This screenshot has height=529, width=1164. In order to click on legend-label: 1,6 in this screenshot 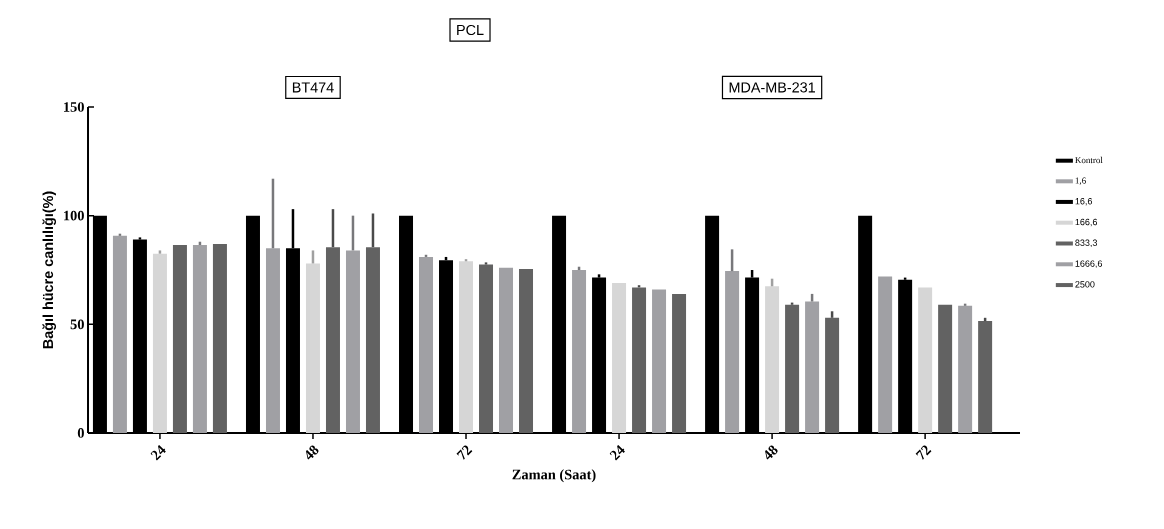, I will do `click(1080, 181)`.